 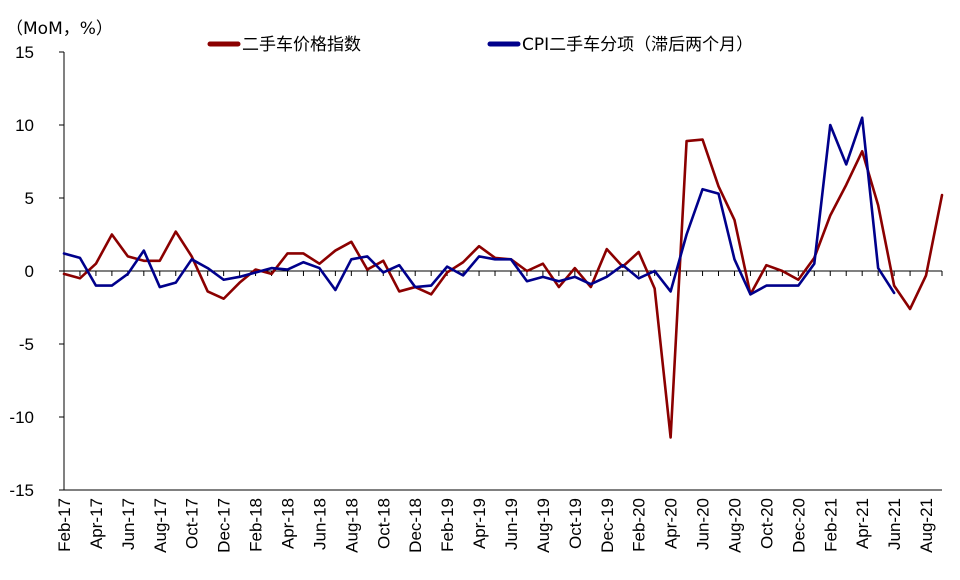 I want to click on x-tick-label: Dec-20, so click(x=798, y=525).